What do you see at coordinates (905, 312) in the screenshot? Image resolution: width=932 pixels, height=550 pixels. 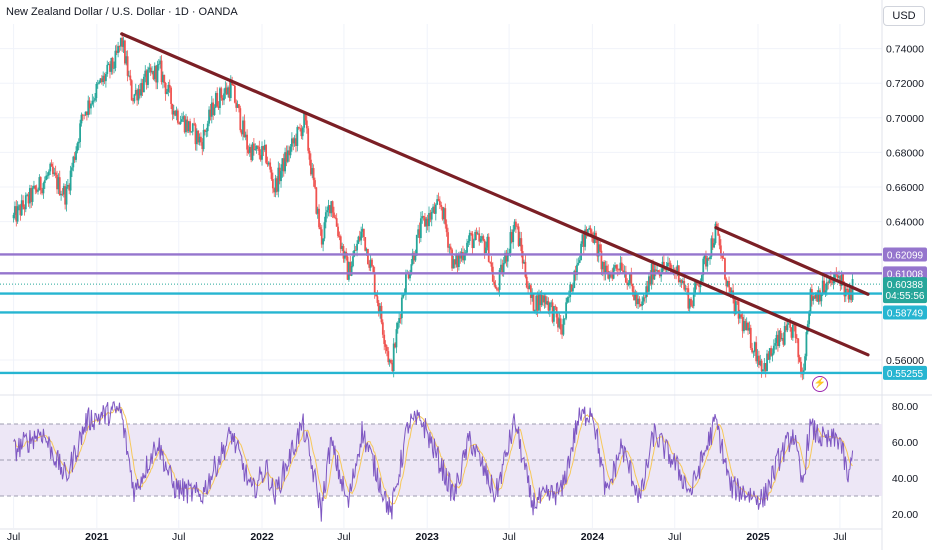 I see `level-label-bg` at bounding box center [905, 312].